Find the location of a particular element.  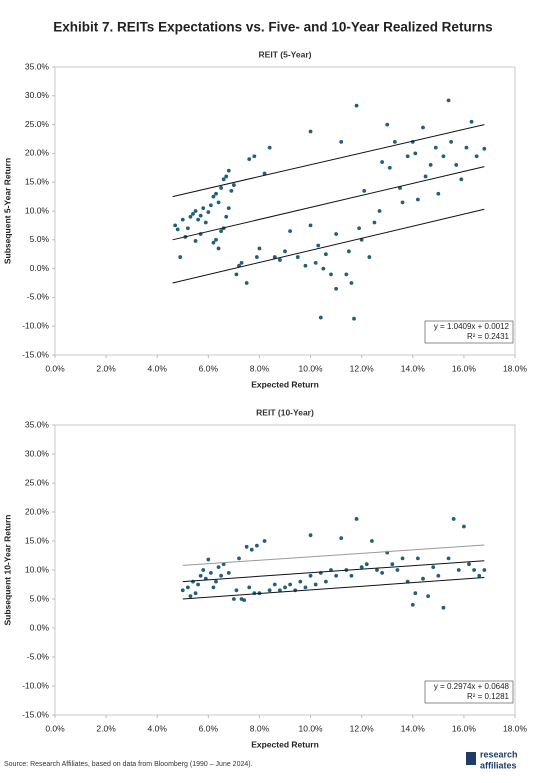

x-tick-label: 16.0% is located at coordinates (464, 728).